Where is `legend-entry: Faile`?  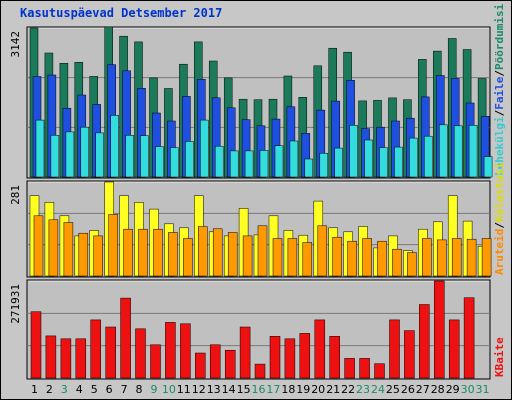 legend-entry: Faile is located at coordinates (499, 92).